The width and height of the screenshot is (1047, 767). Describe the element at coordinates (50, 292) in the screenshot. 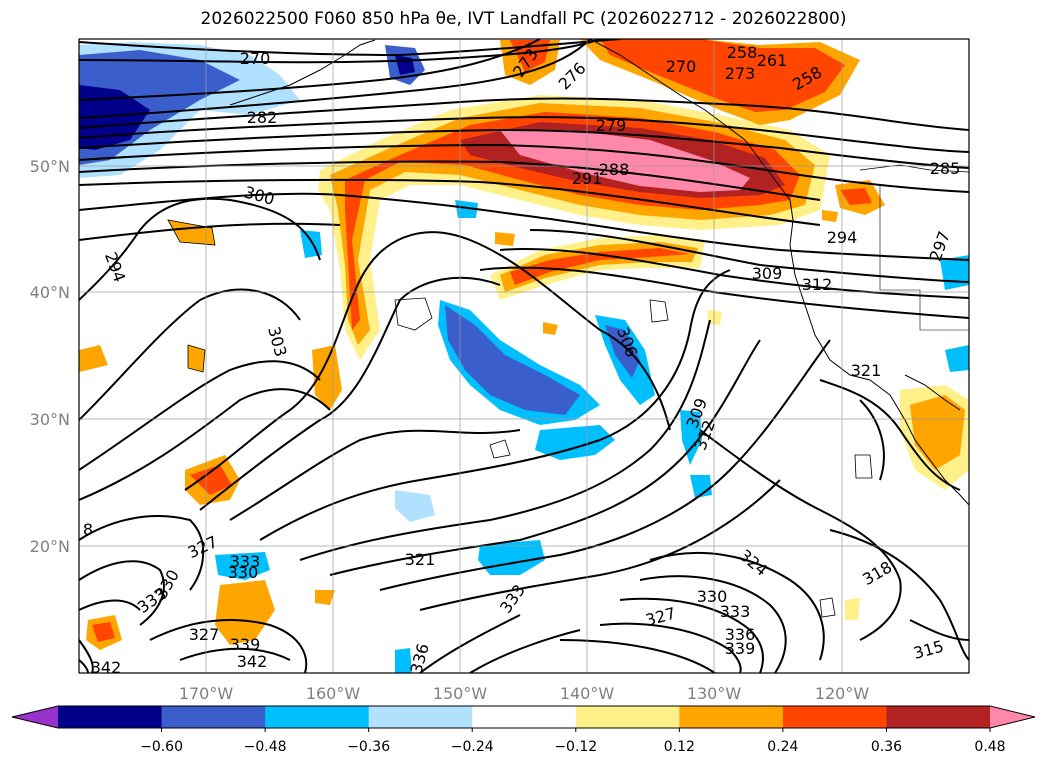

I see `lat-label-40n: 40°N` at that location.